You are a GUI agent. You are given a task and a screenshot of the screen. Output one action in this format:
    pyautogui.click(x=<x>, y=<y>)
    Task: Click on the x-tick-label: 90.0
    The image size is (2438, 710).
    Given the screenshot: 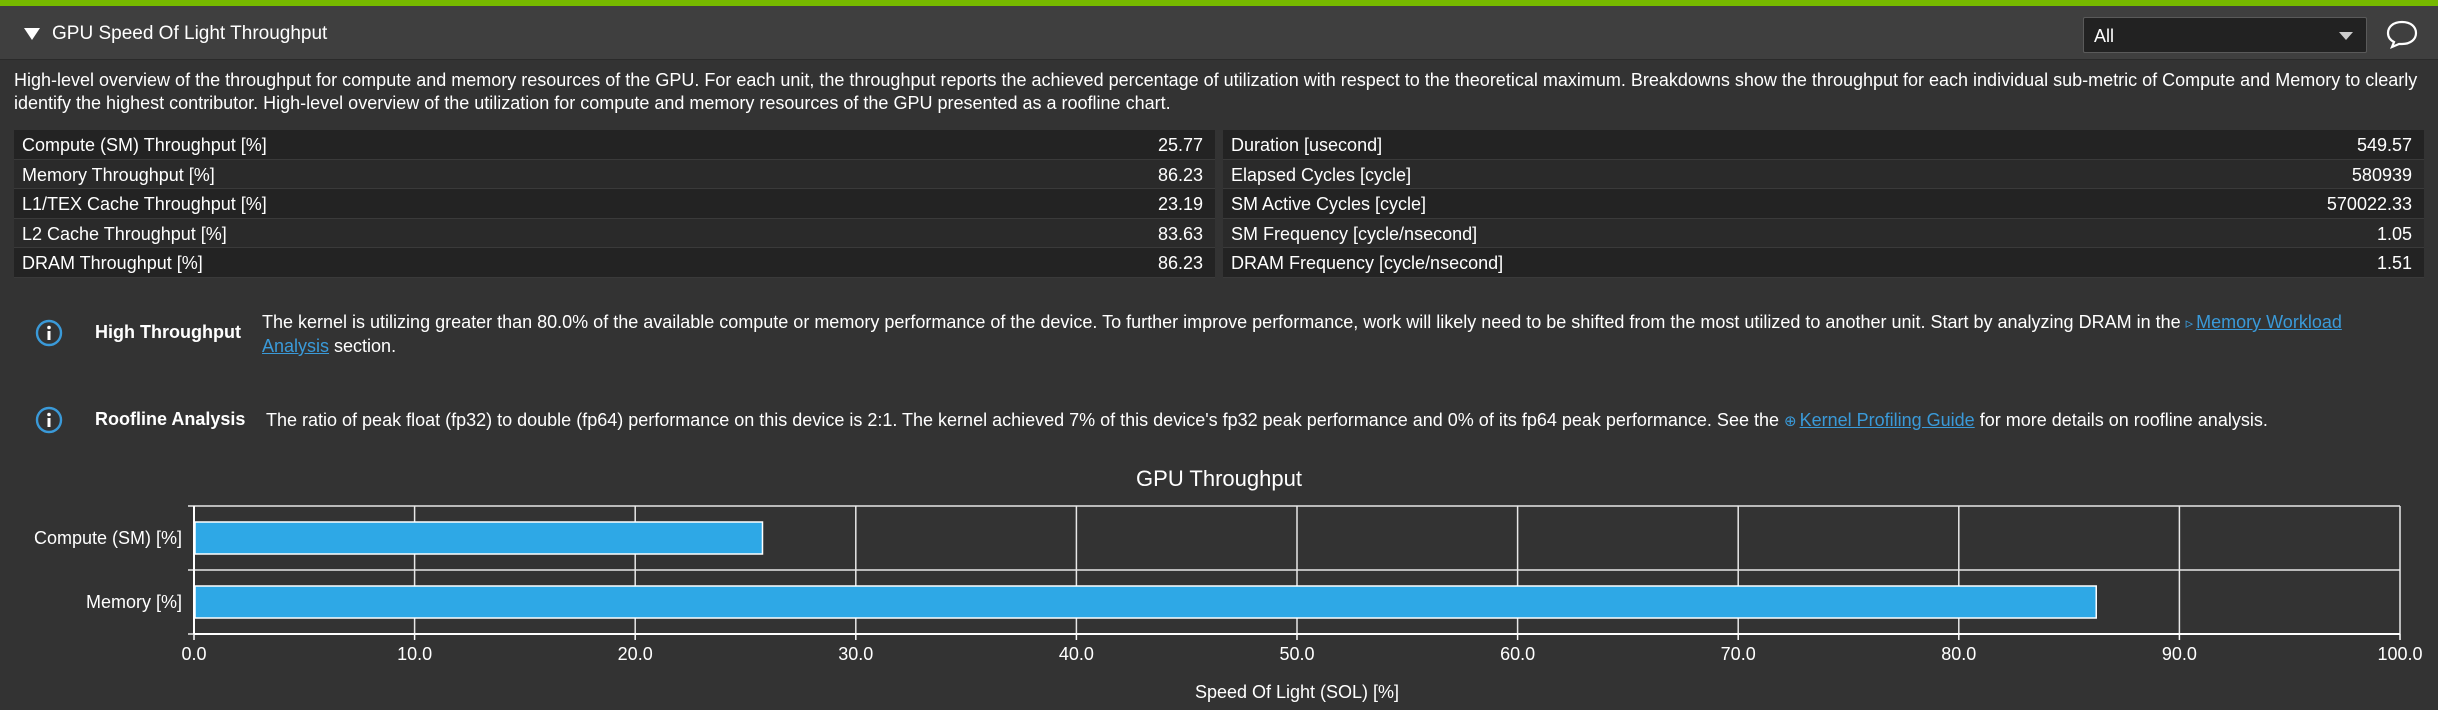 What is the action you would take?
    pyautogui.click(x=2179, y=654)
    